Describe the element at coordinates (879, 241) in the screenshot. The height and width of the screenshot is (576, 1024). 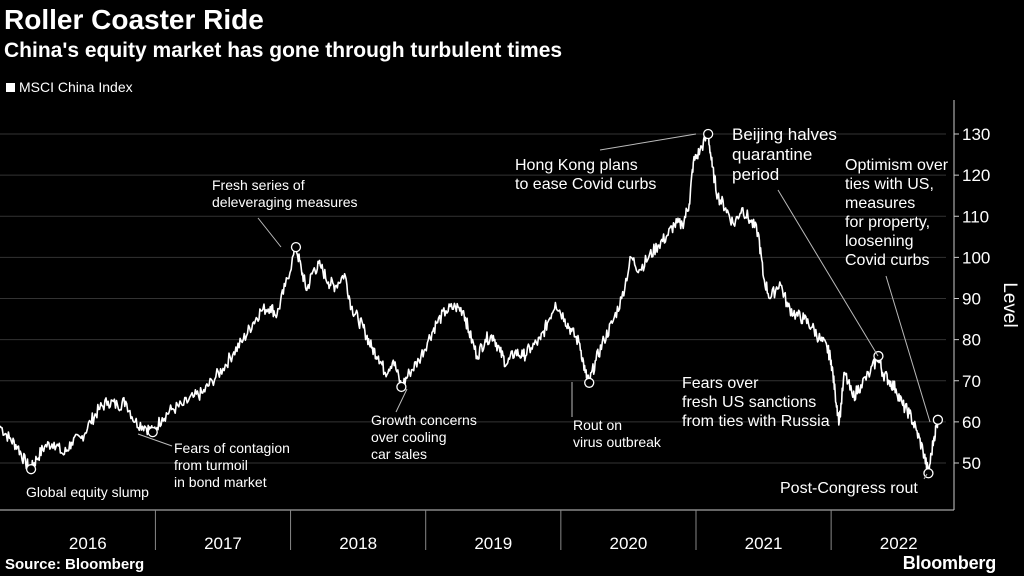
I see `annotation-line: loosening` at that location.